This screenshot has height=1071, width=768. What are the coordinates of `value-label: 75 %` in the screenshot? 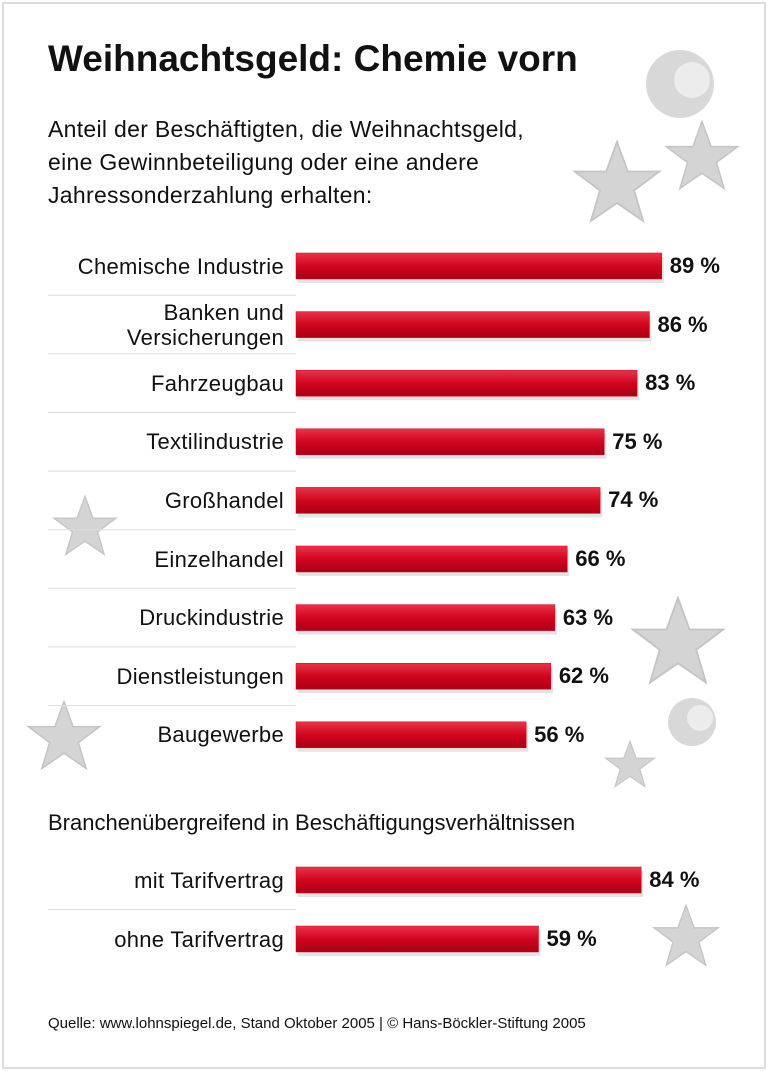 It's located at (637, 441).